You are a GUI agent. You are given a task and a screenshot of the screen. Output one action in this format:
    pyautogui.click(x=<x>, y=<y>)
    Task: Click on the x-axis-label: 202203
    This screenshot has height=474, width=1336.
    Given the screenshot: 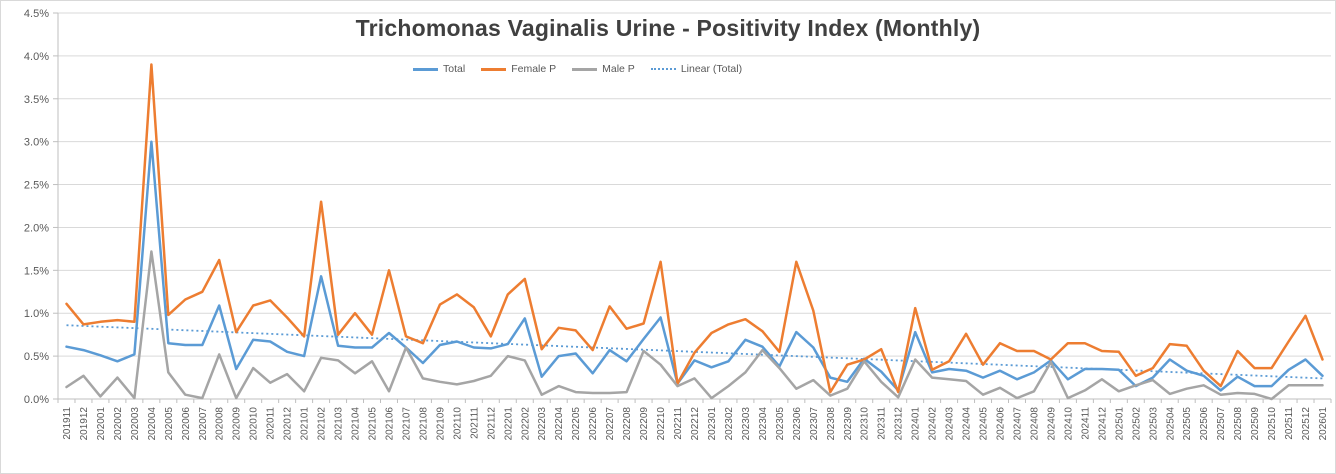 What is the action you would take?
    pyautogui.click(x=542, y=424)
    